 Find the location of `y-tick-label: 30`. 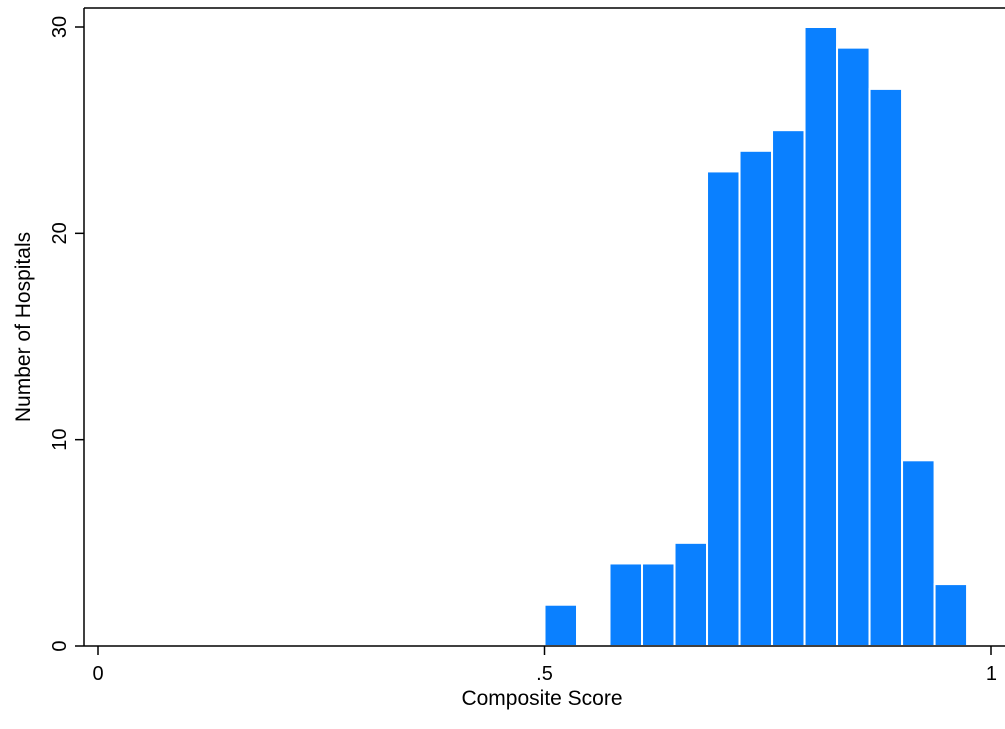

y-tick-label: 30 is located at coordinates (60, 27).